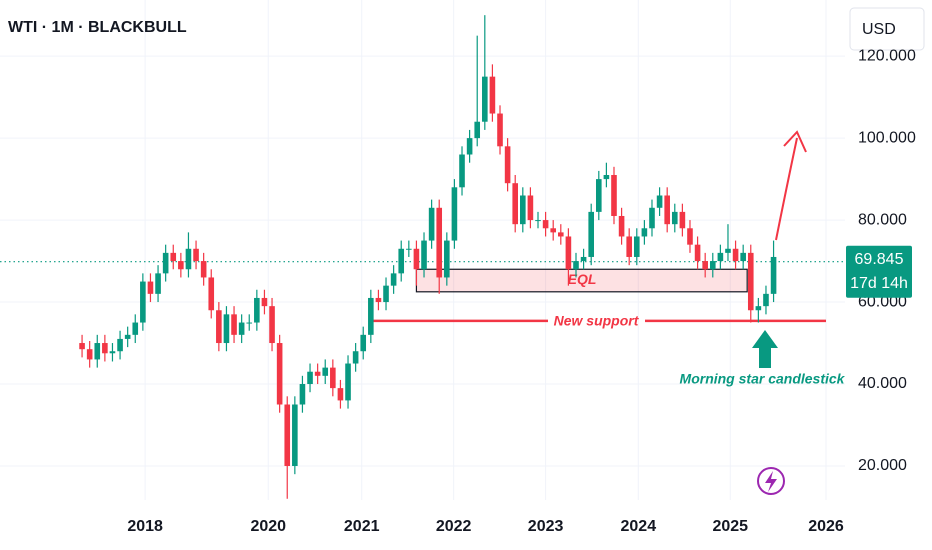  Describe the element at coordinates (887, 137) in the screenshot. I see `y-tick-label: 100.000` at that location.